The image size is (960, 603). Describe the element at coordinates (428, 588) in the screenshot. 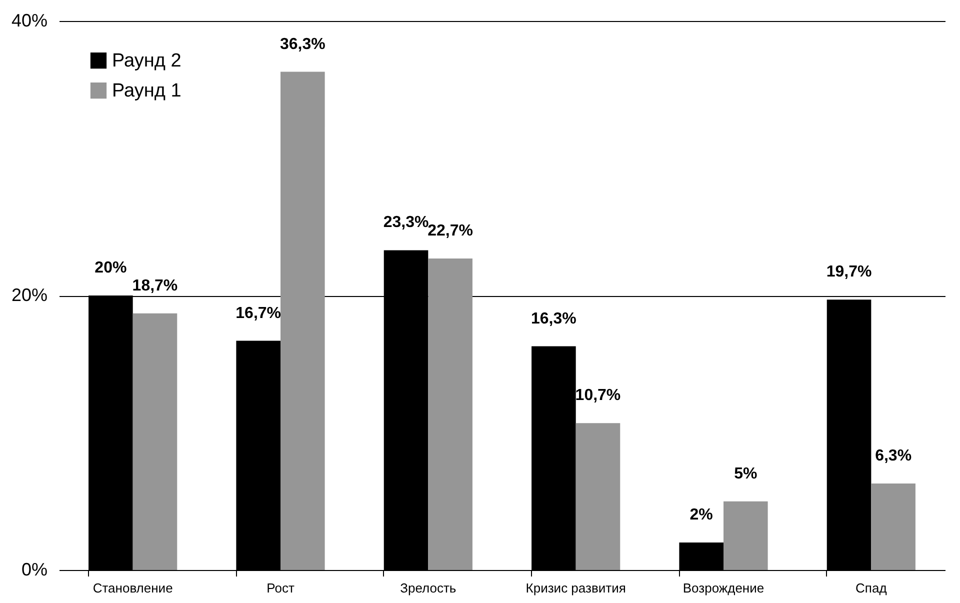

I see `x-tick-label: Зрелость` at that location.